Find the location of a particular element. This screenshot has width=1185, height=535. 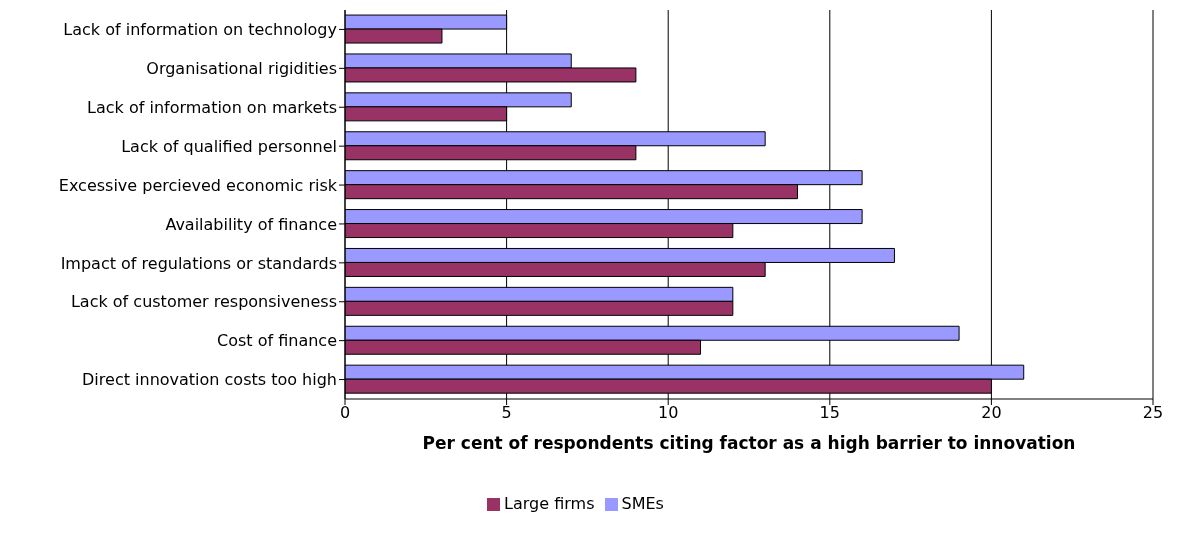

x-tick-label: 5 is located at coordinates (506, 413).